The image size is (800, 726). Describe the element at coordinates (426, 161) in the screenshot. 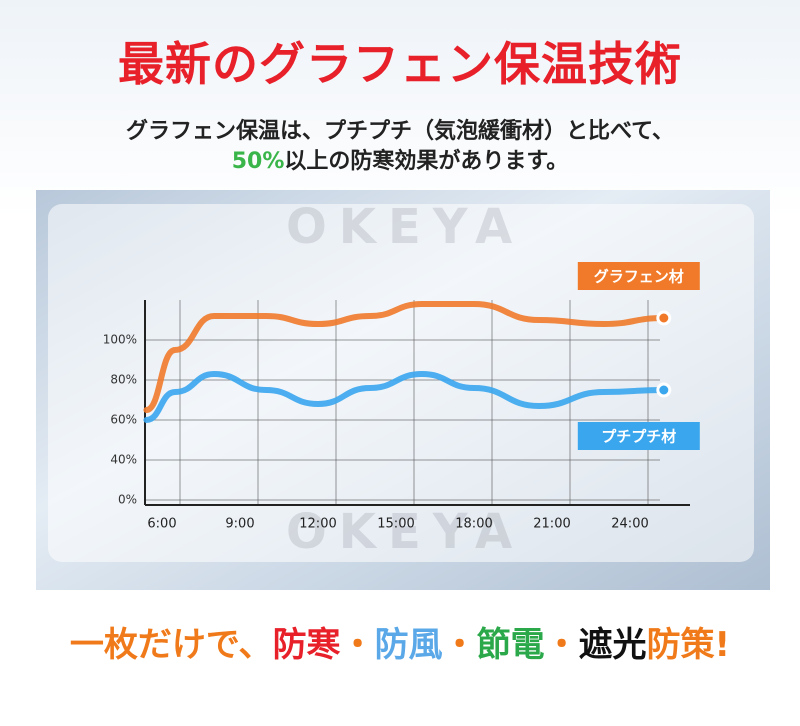

I see `subtitle-text: 以上の防寒効果があります。` at that location.